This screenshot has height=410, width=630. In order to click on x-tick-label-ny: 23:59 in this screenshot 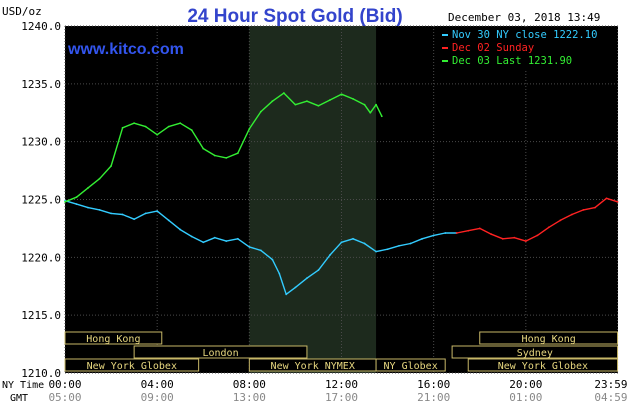, I will do `click(610, 384)`.